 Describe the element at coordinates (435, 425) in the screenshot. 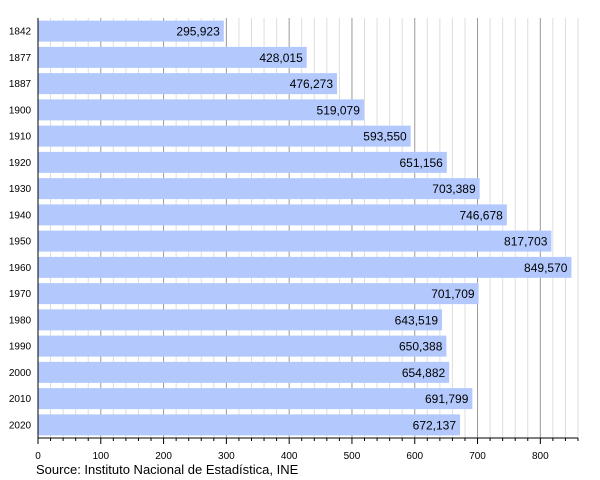

I see `value-label: 672,137` at that location.